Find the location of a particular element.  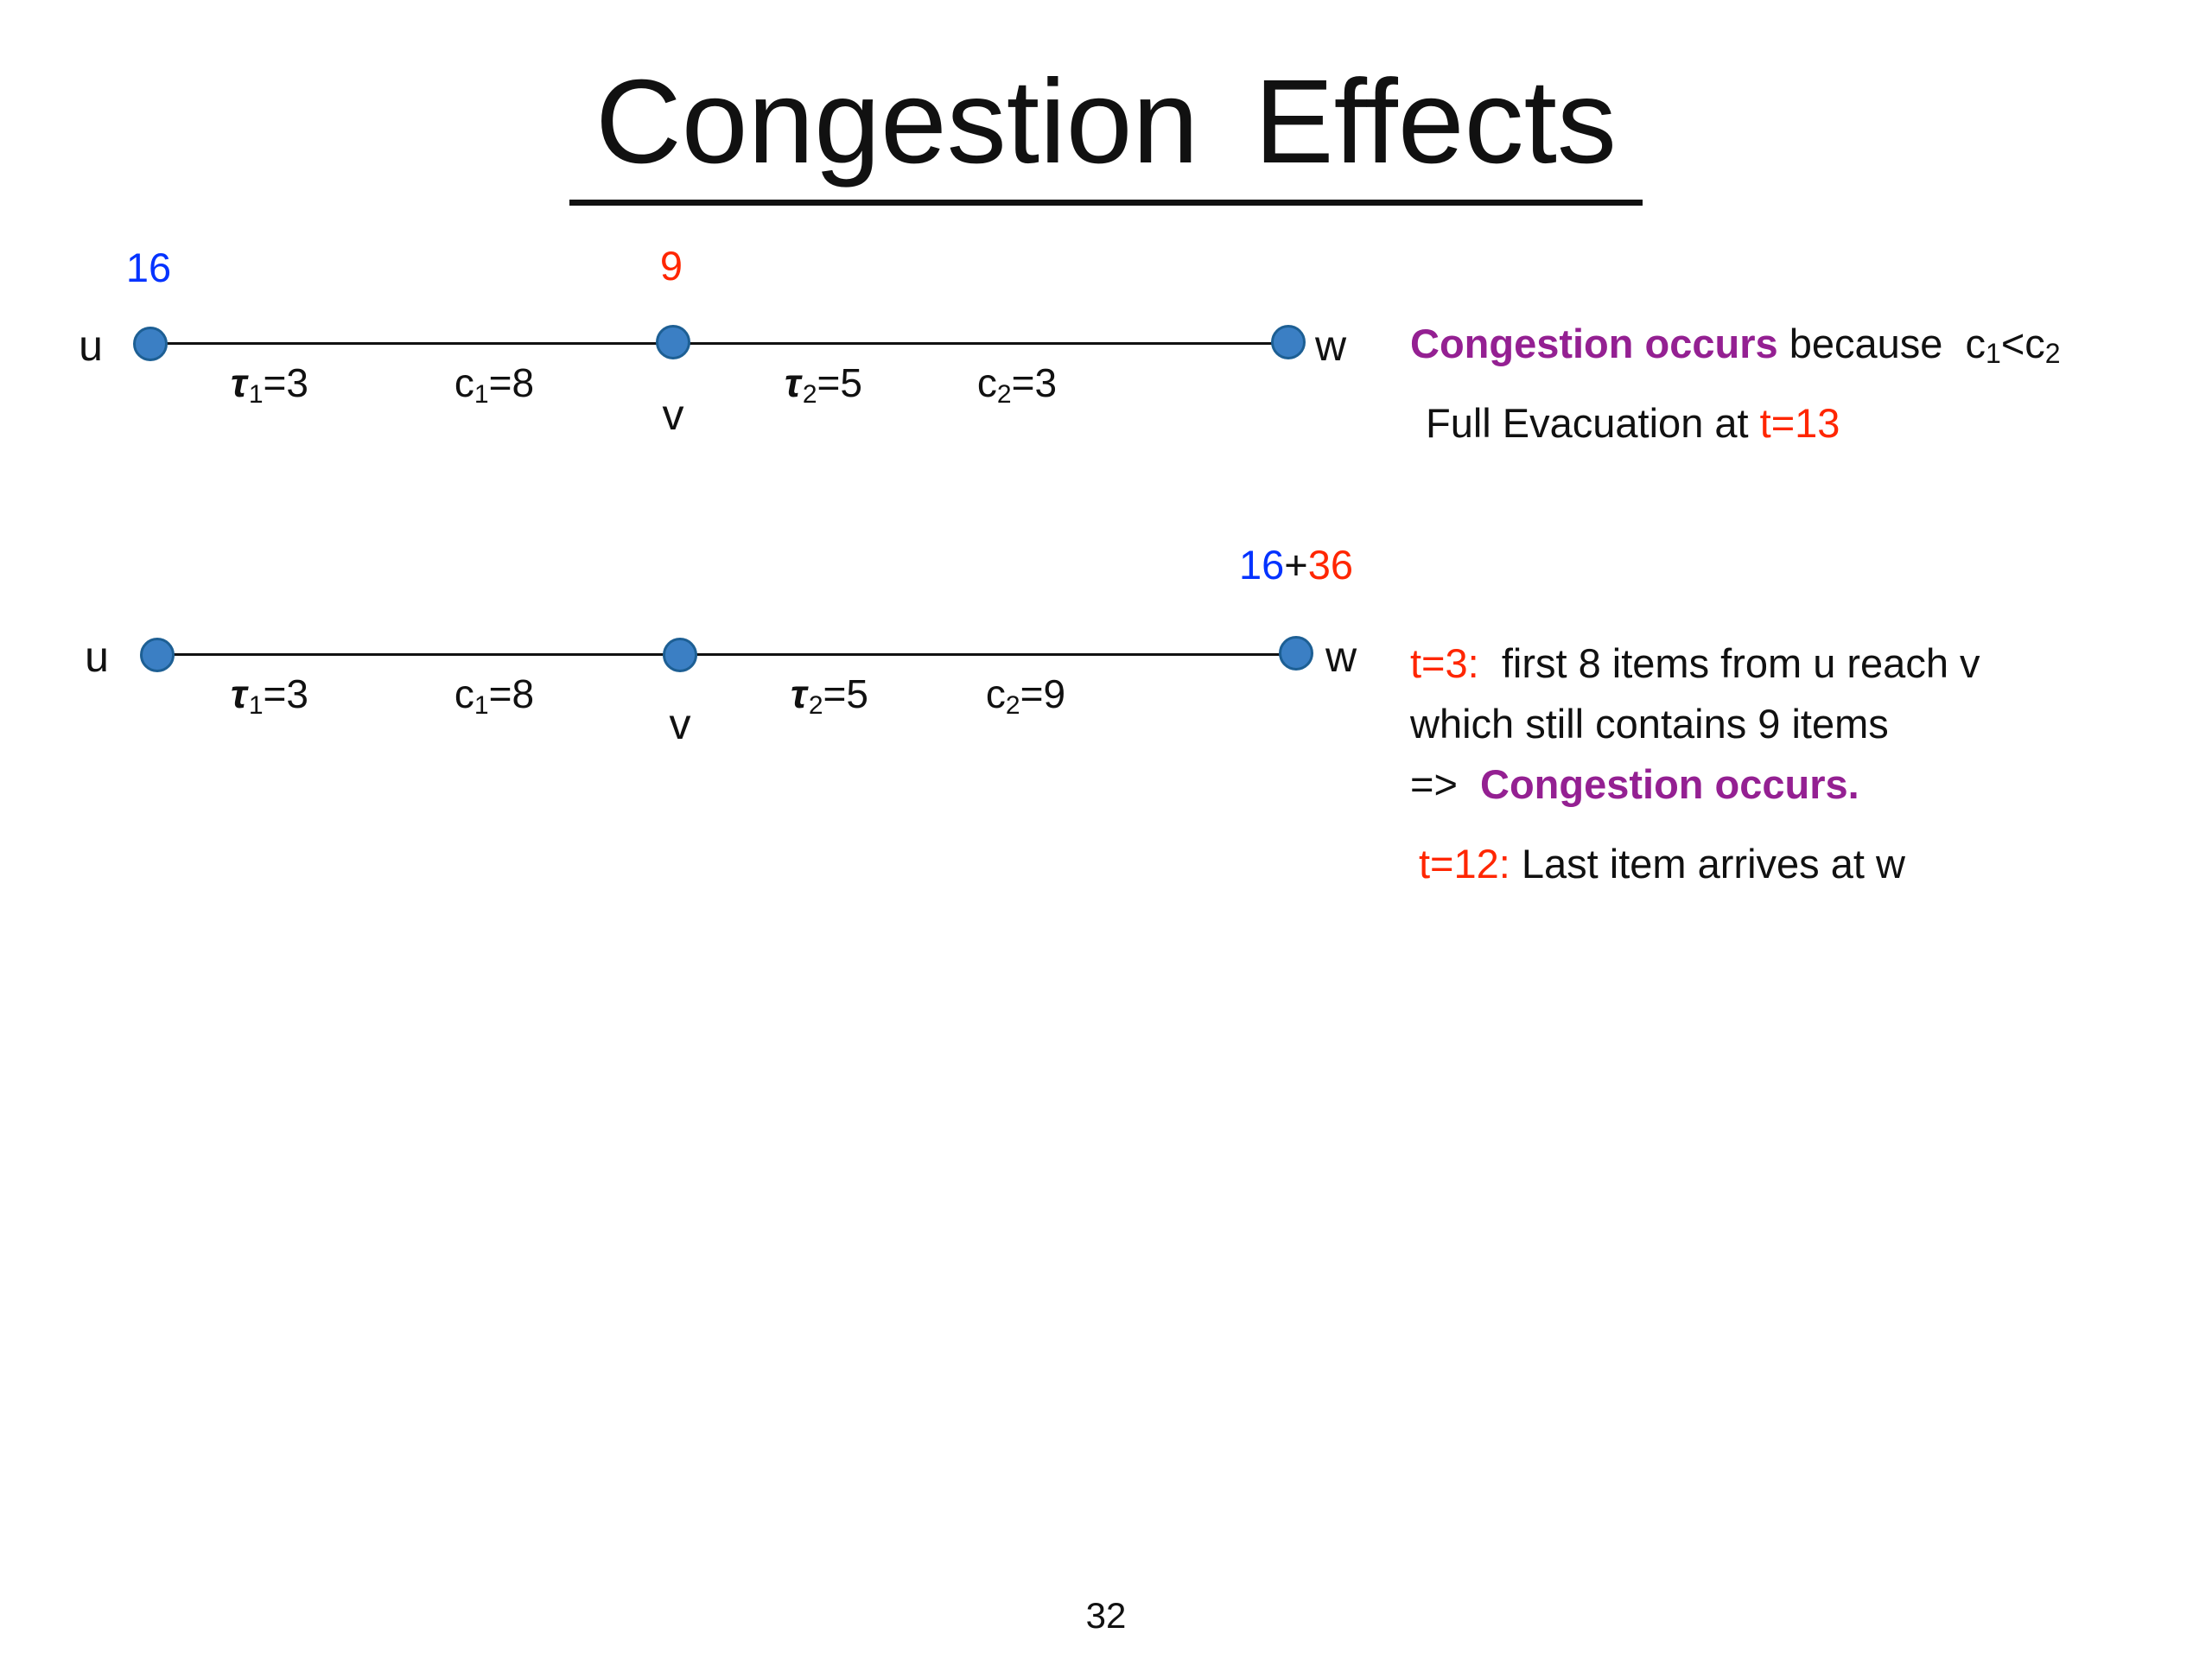

note2-t12-rest: Last item arrives at w is located at coordinates (1707, 864).